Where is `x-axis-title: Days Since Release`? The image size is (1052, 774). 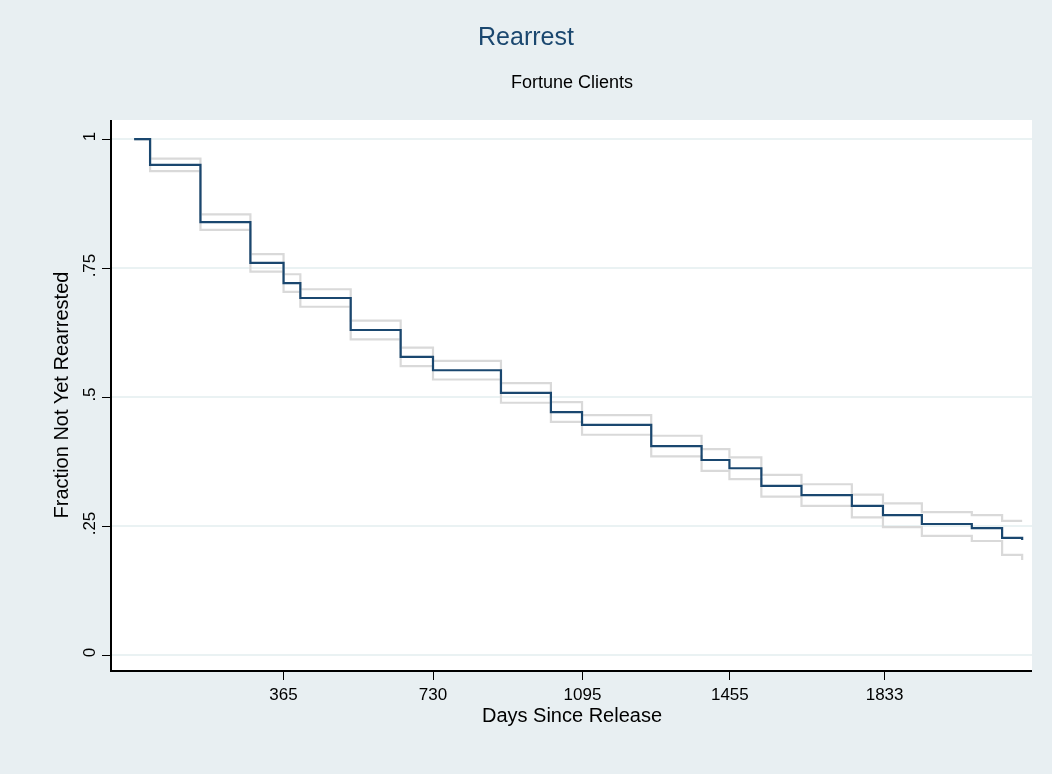 x-axis-title: Days Since Release is located at coordinates (572, 715).